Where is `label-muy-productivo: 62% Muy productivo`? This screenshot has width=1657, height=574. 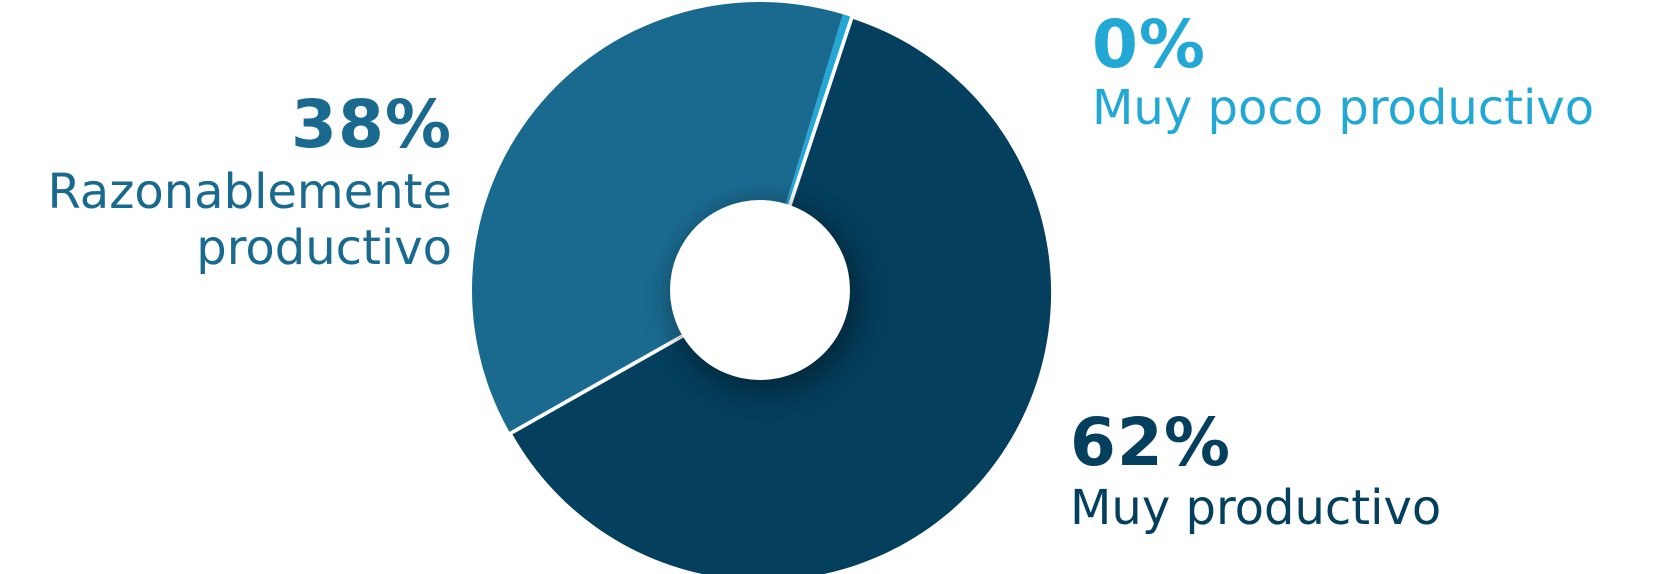 label-muy-productivo: 62% Muy productivo is located at coordinates (1256, 470).